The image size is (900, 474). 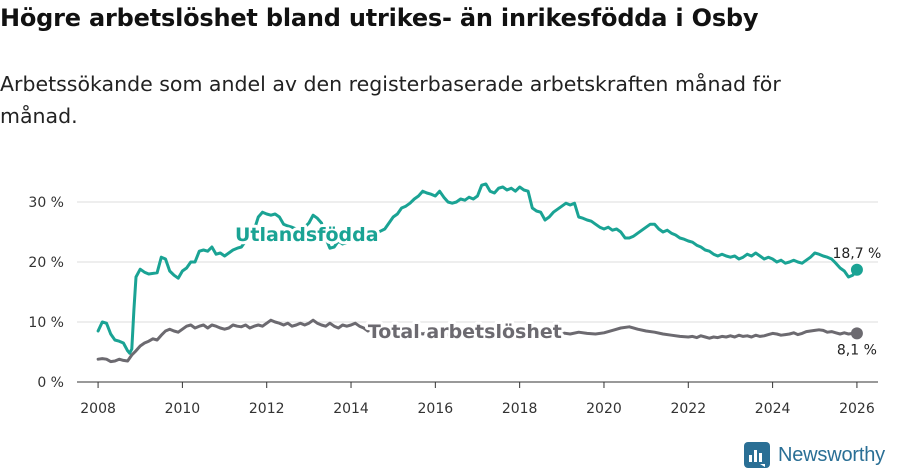 I want to click on x-tick-label: 2008, so click(x=98, y=409).